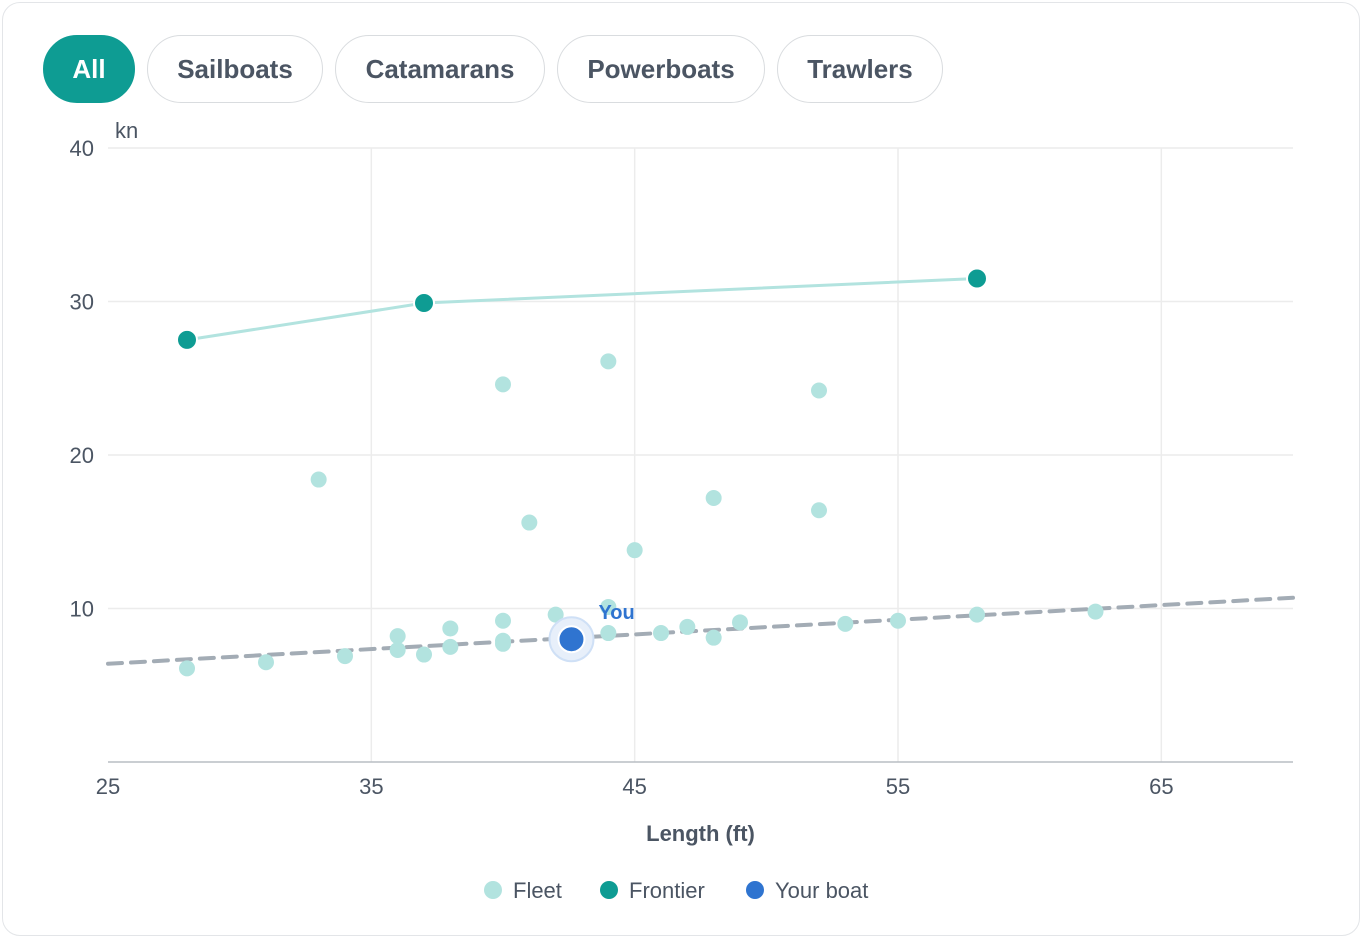  What do you see at coordinates (821, 890) in the screenshot?
I see `legend-label: Your boat` at bounding box center [821, 890].